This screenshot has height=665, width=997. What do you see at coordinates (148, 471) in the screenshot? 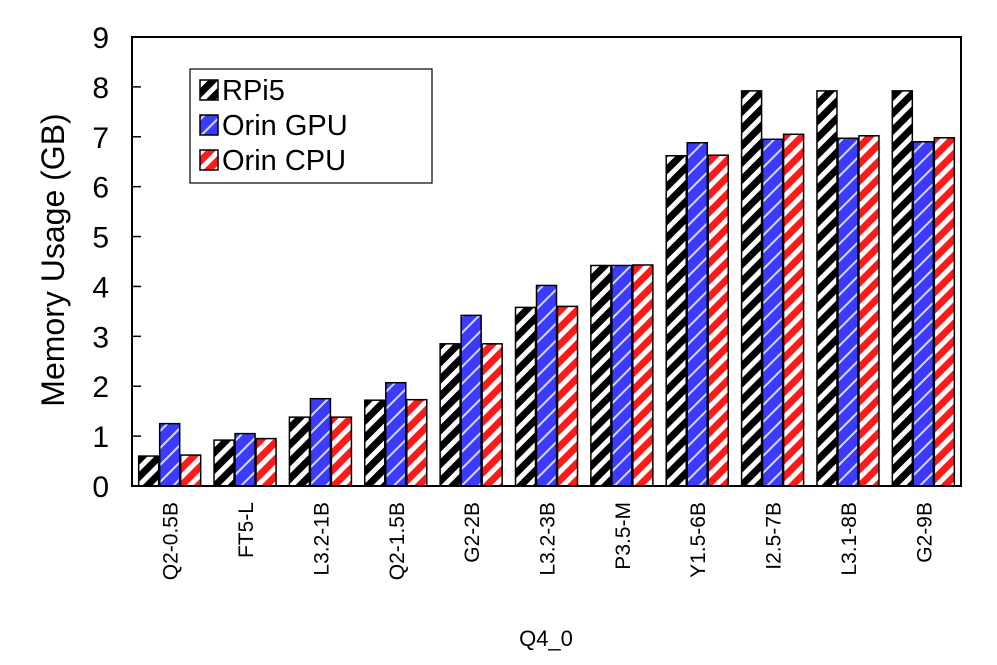
I see `bar-rpi5-q2-0-5b` at bounding box center [148, 471].